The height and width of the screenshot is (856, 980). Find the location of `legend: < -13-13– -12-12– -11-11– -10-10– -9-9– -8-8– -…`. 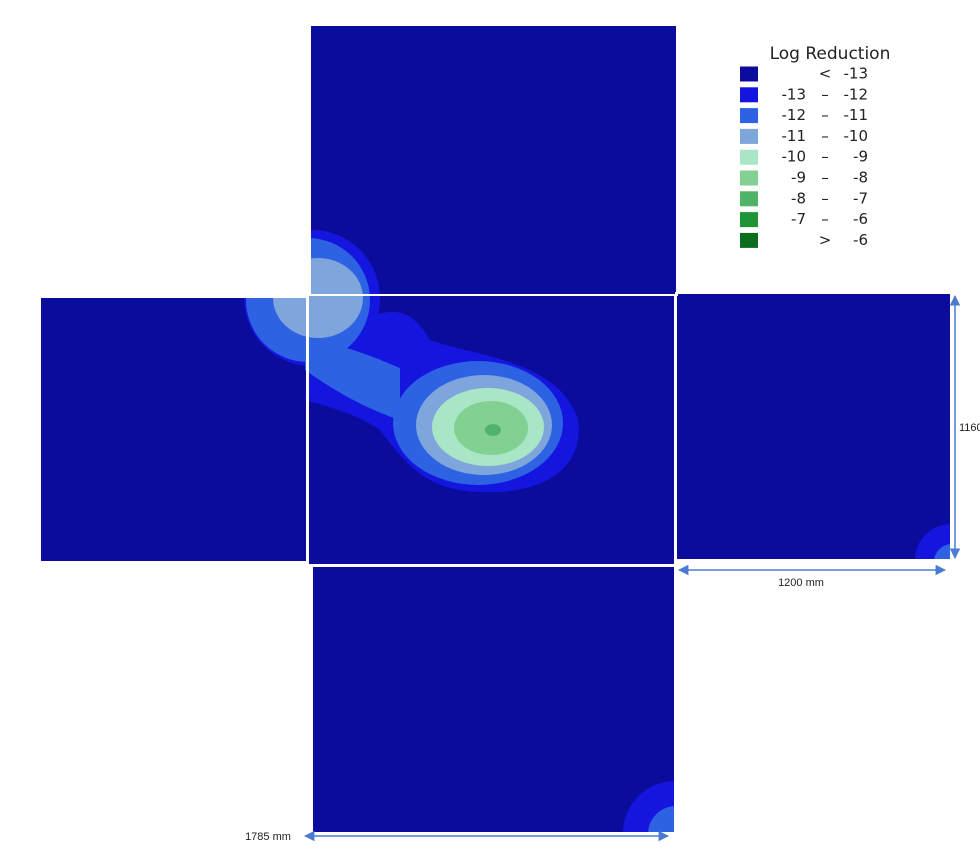

legend: < -13-13– -12-12– -11-11– -10-10– -9-9– -8-8– -… is located at coordinates (804, 157).